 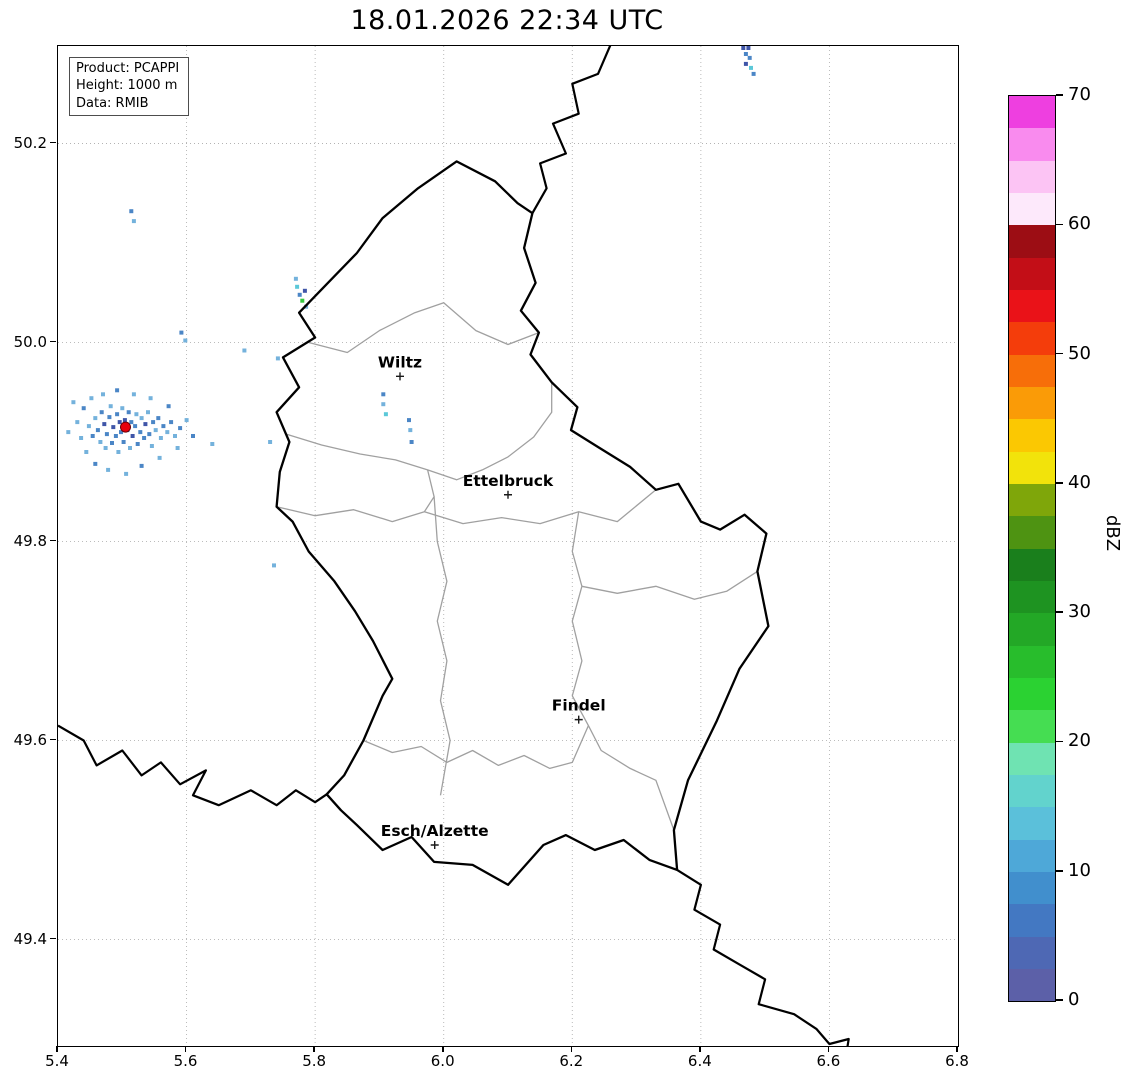 I want to click on info-line-product: Product: PCAPPI, so click(x=128, y=68).